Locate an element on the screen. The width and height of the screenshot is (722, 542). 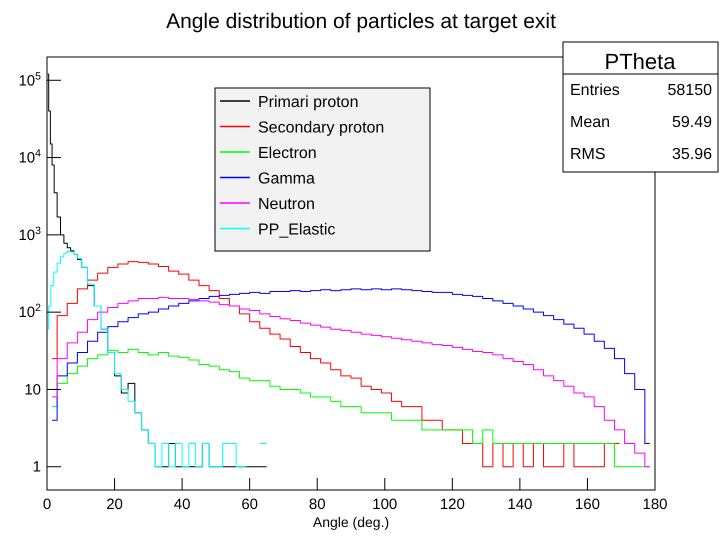
legend-label: Gamma is located at coordinates (286, 179).